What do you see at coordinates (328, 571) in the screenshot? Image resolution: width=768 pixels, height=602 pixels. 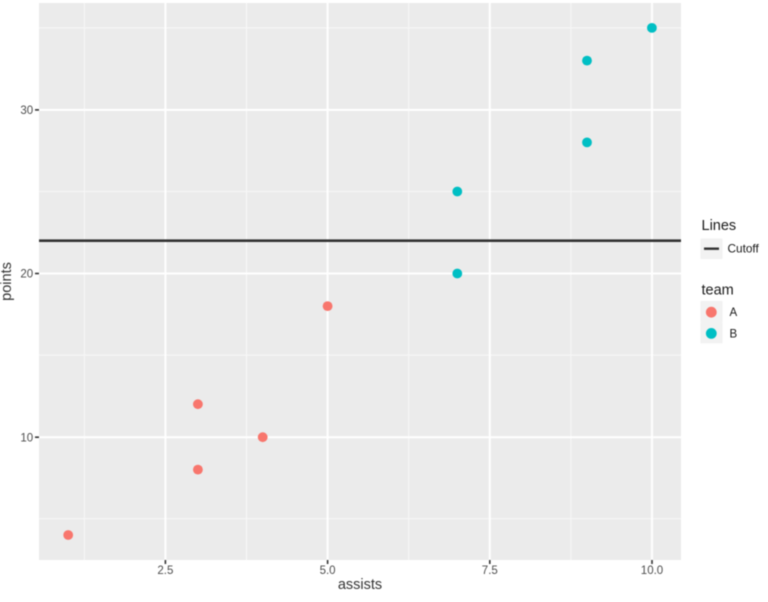 I see `svg-text: 5.0` at bounding box center [328, 571].